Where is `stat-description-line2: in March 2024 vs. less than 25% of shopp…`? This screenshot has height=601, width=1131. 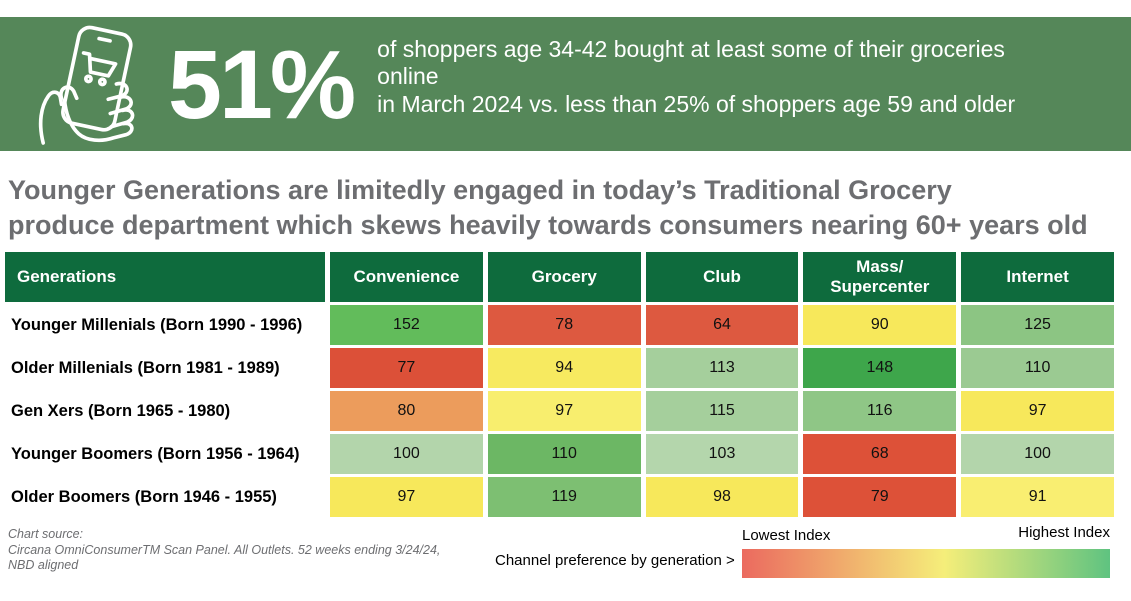
stat-description-line2: in March 2024 vs. less than 25% of shopp… is located at coordinates (696, 103).